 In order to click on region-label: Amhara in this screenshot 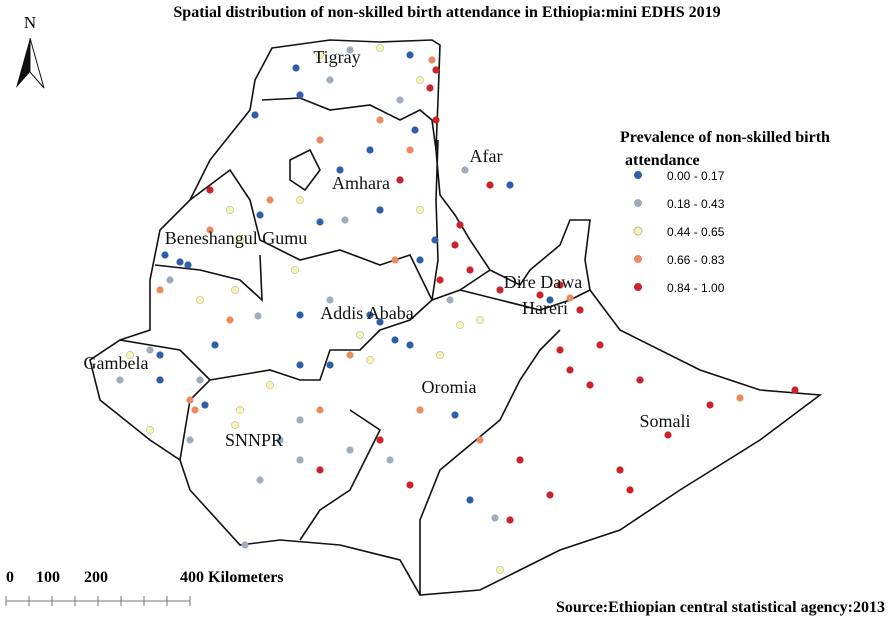, I will do `click(361, 183)`.